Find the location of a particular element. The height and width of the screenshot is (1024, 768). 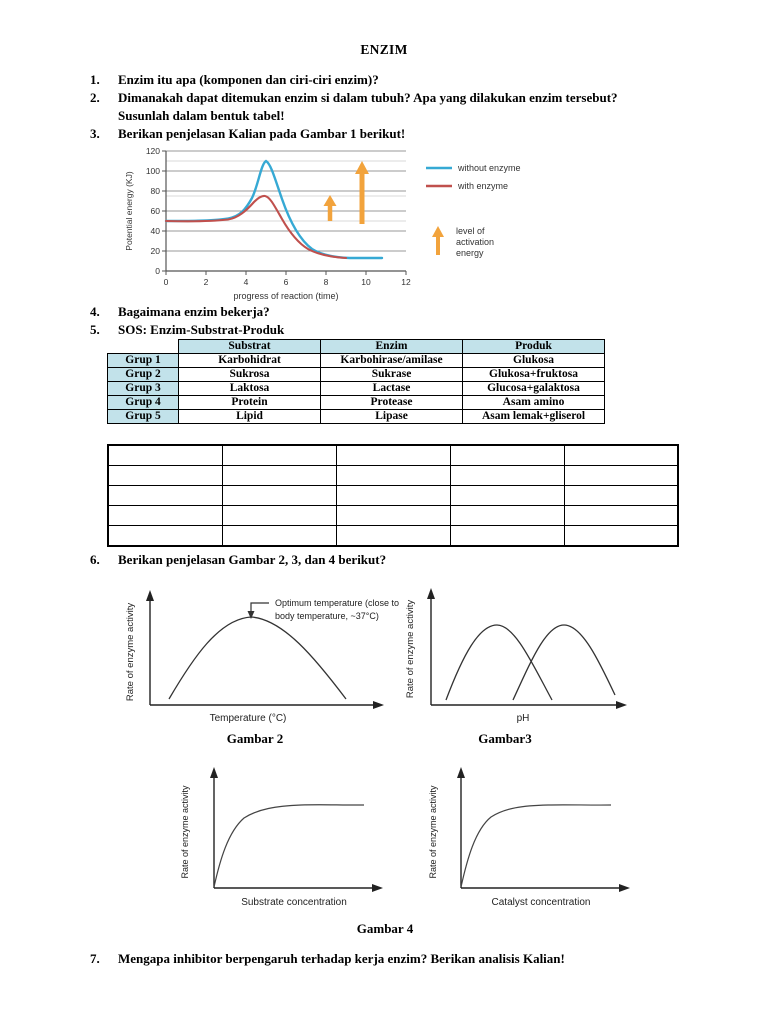

question-5: 5. SOS: Enzim-Substrat-Produk is located at coordinates (400, 330).